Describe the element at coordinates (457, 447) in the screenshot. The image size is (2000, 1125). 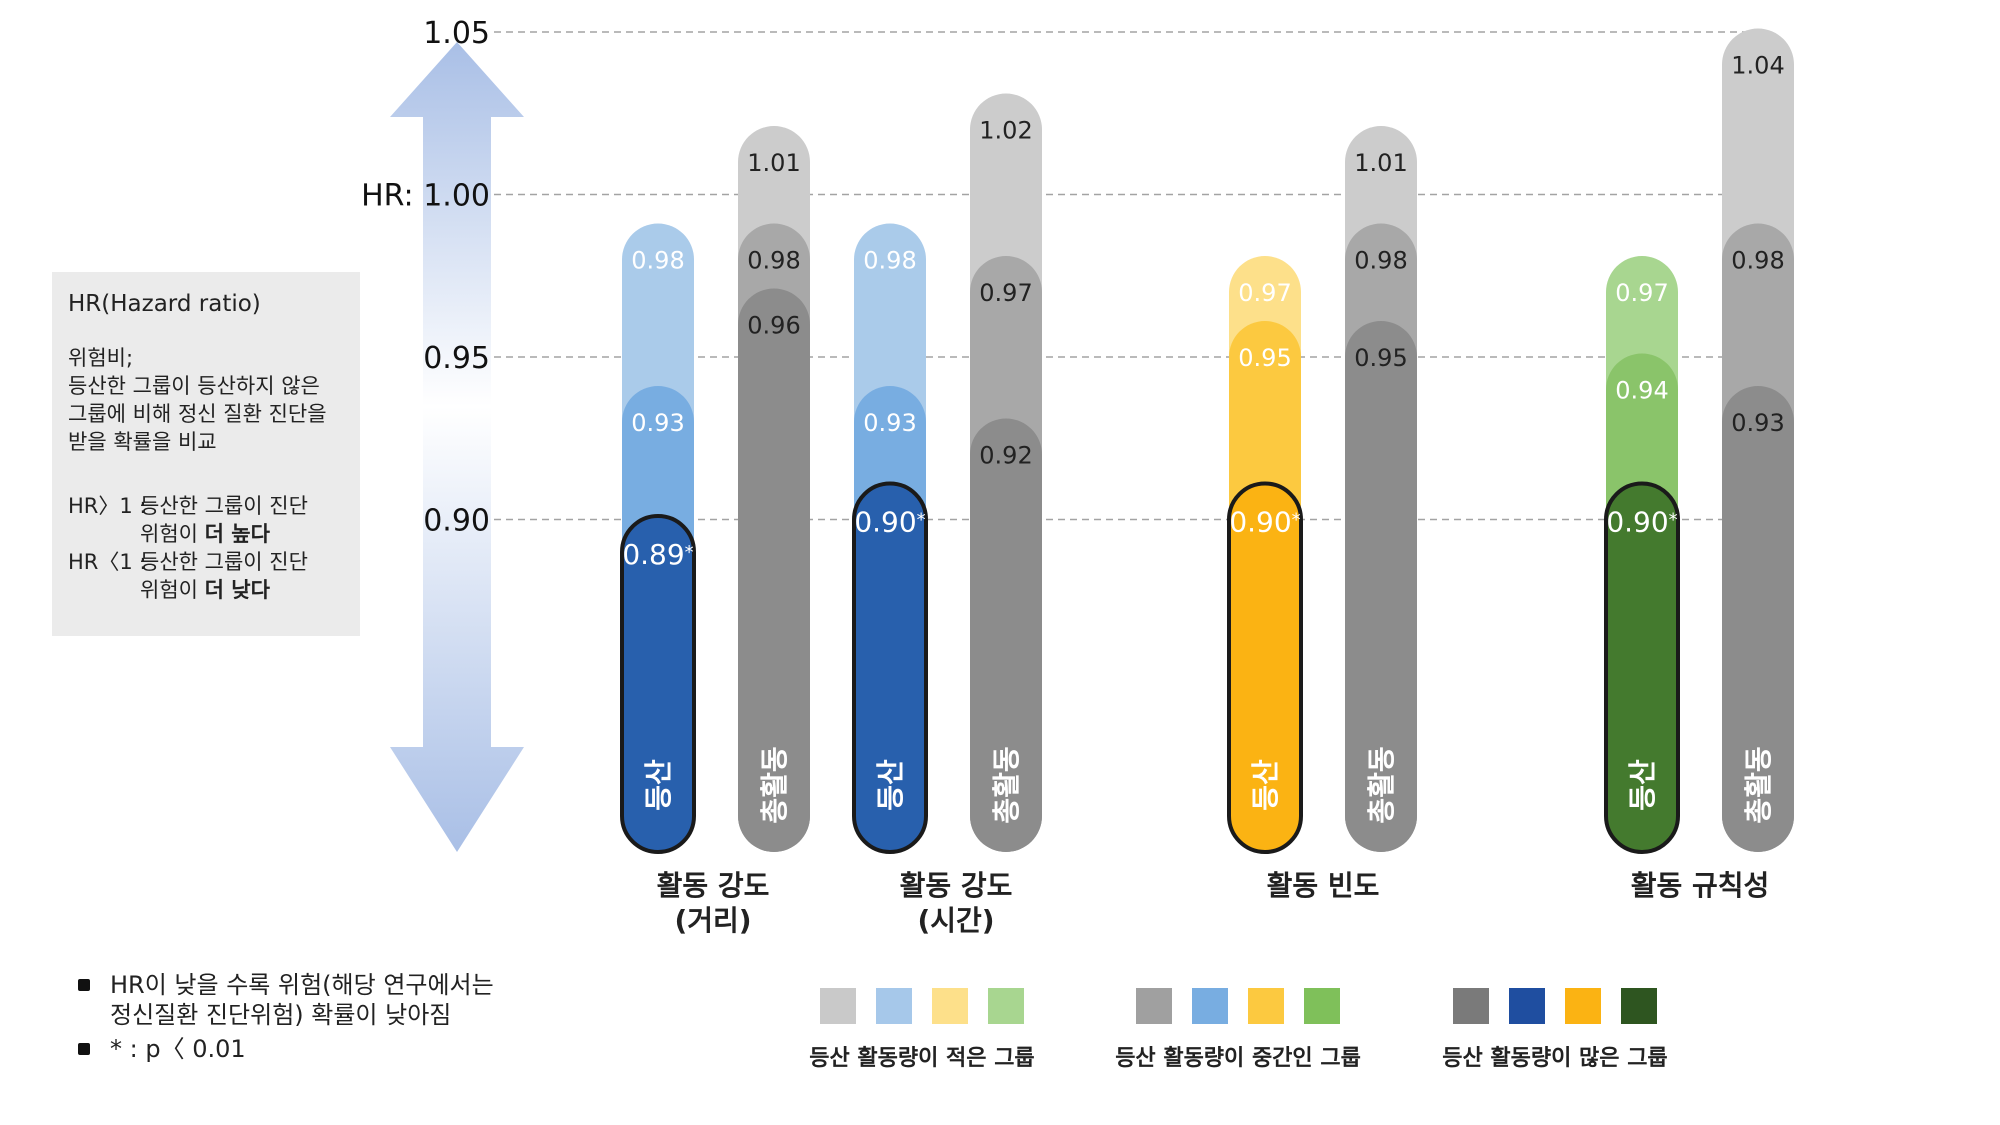
I see `double-arrow-icon` at that location.